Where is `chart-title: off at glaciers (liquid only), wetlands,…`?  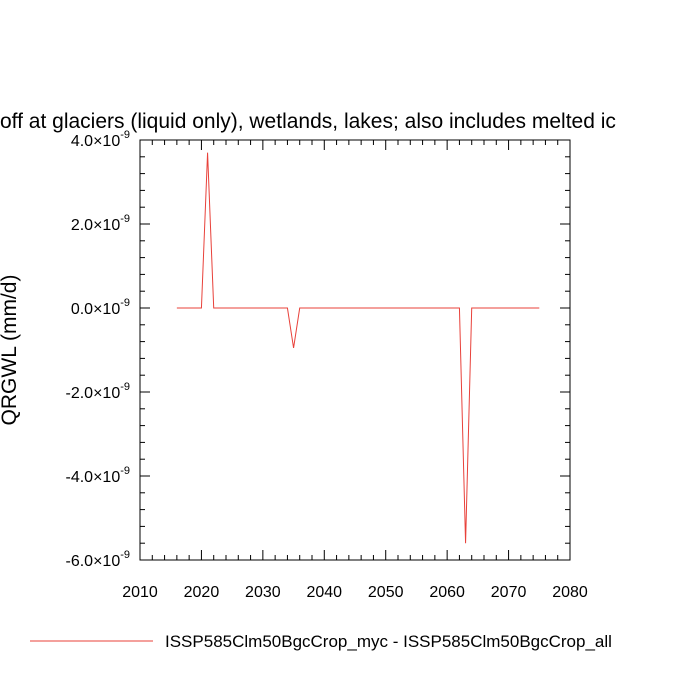
chart-title: off at glaciers (liquid only), wetlands,… is located at coordinates (308, 121).